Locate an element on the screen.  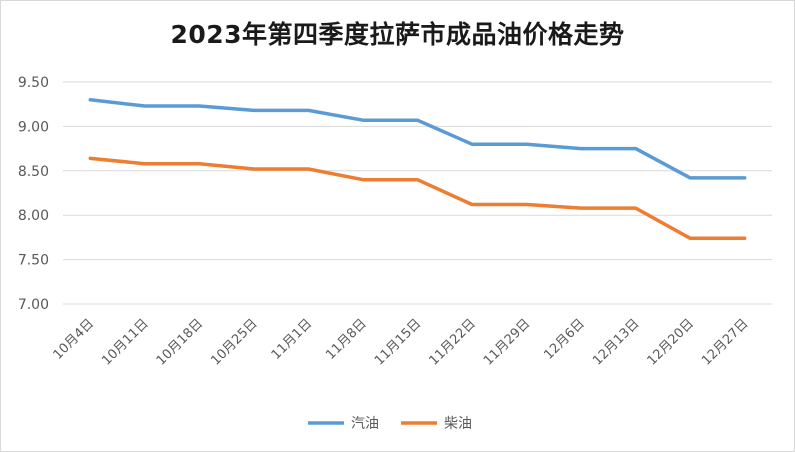
y-tick-label: 8.50 is located at coordinates (33, 172).